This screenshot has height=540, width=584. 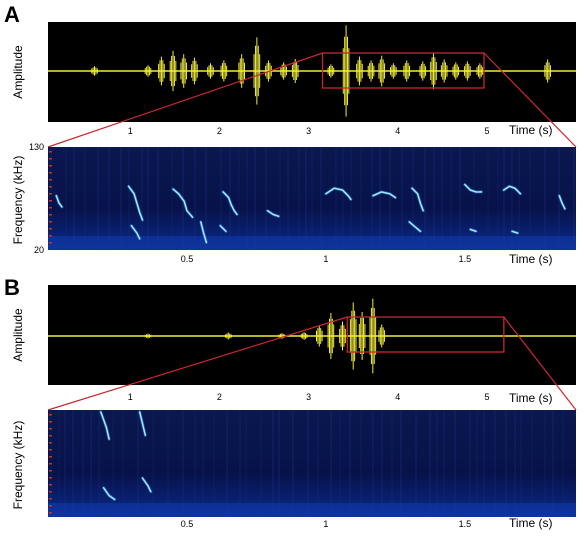 I want to click on spectrogram-b-xticks: 0.5 1 1.5, so click(x=326, y=524).